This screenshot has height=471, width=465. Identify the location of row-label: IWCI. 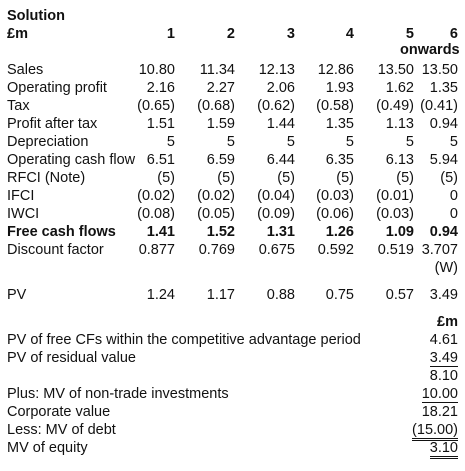
(23, 214).